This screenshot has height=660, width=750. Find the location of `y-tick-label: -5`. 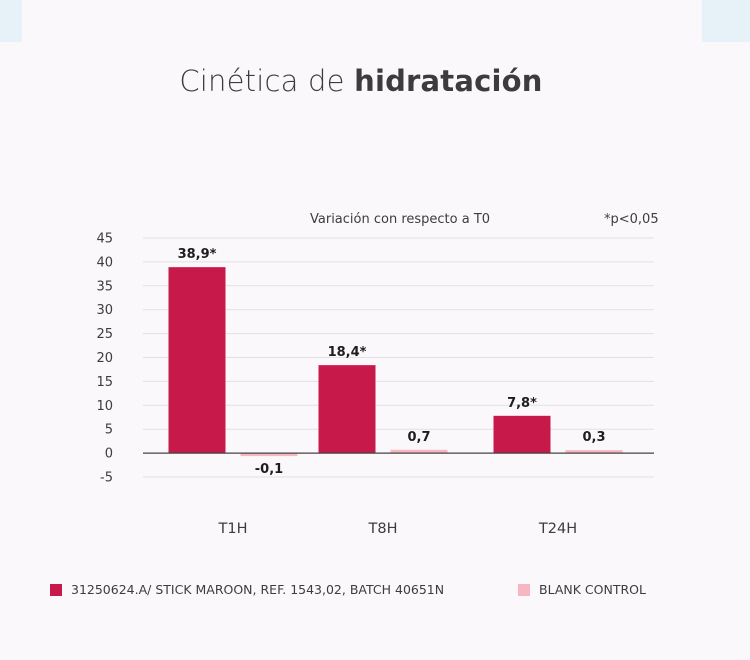

y-tick-label: -5 is located at coordinates (106, 478).